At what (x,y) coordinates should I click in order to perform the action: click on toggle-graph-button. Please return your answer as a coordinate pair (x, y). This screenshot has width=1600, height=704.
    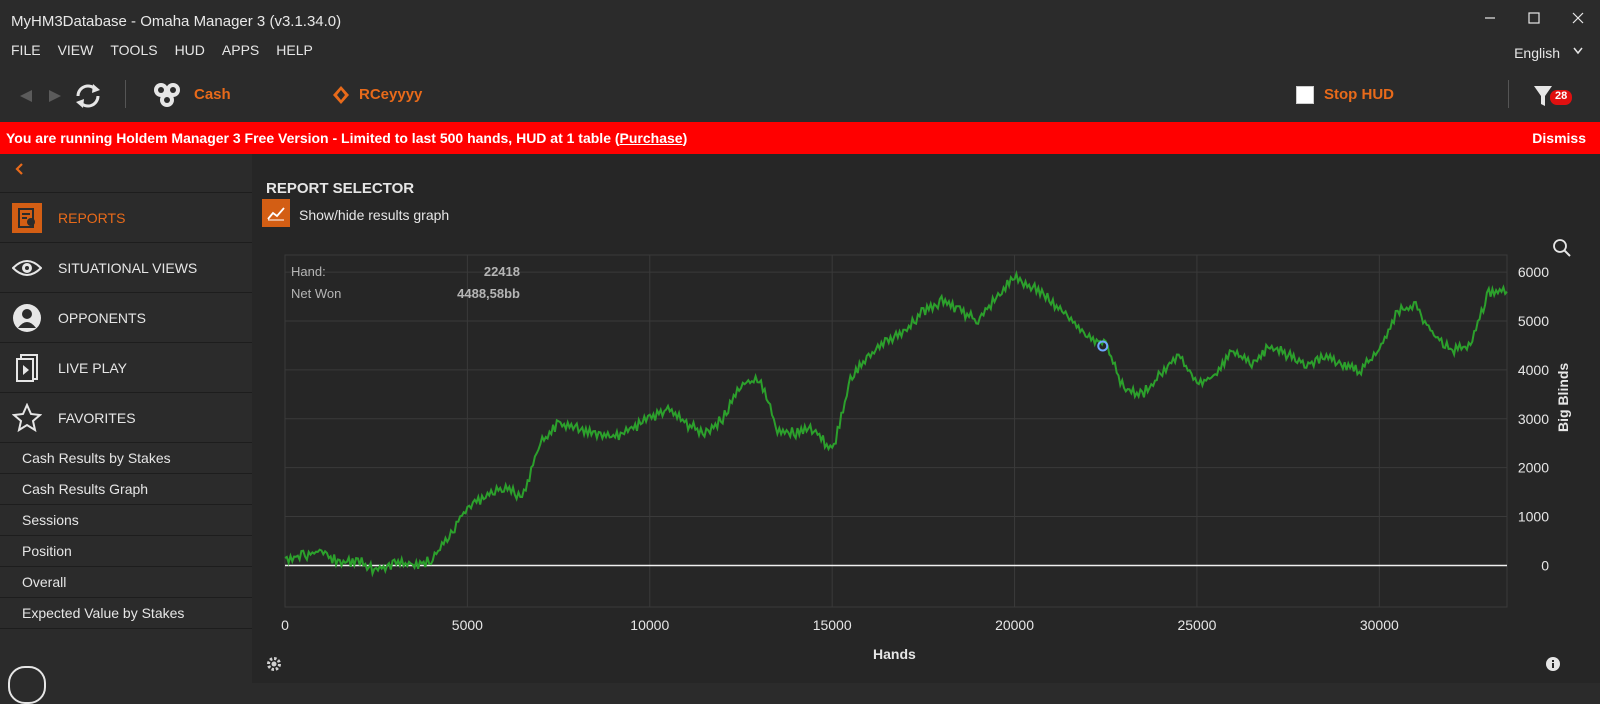
    Looking at the image, I should click on (276, 213).